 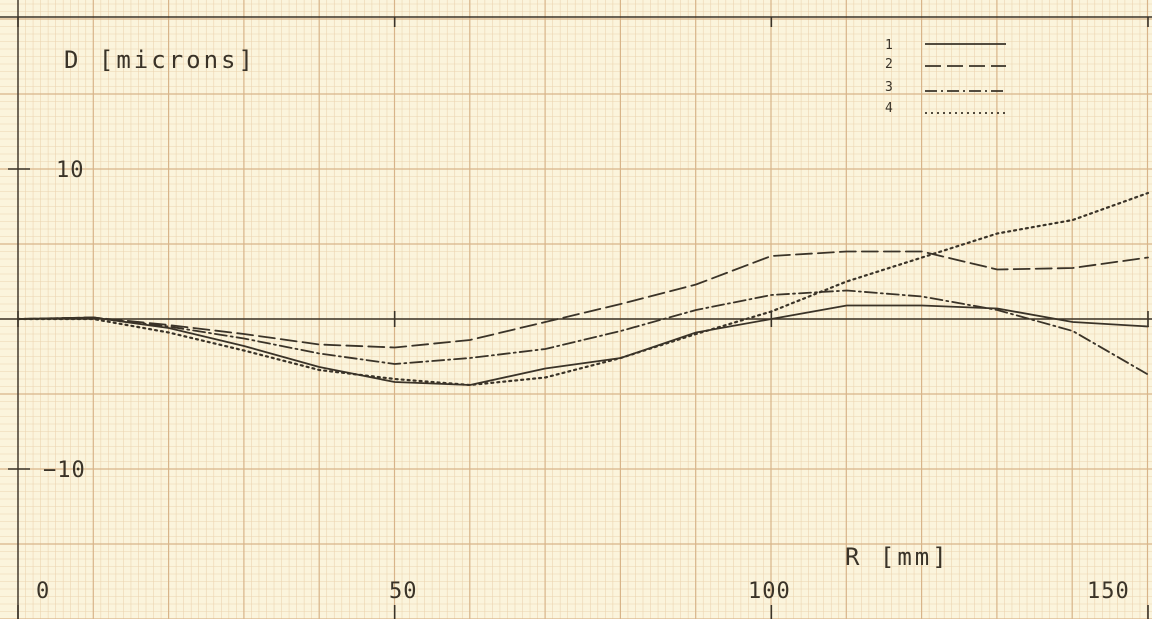 I want to click on x-axis-title: R [mm], so click(x=897, y=557).